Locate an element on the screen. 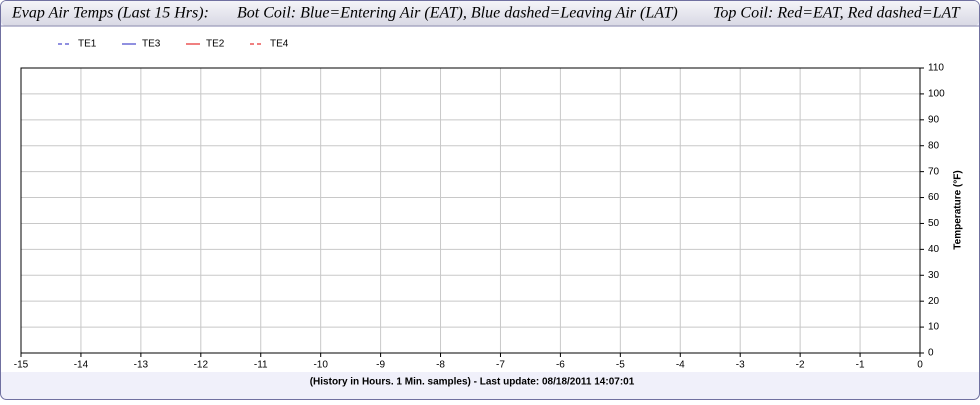 The width and height of the screenshot is (980, 405). x-tick-label: -5 is located at coordinates (620, 365).